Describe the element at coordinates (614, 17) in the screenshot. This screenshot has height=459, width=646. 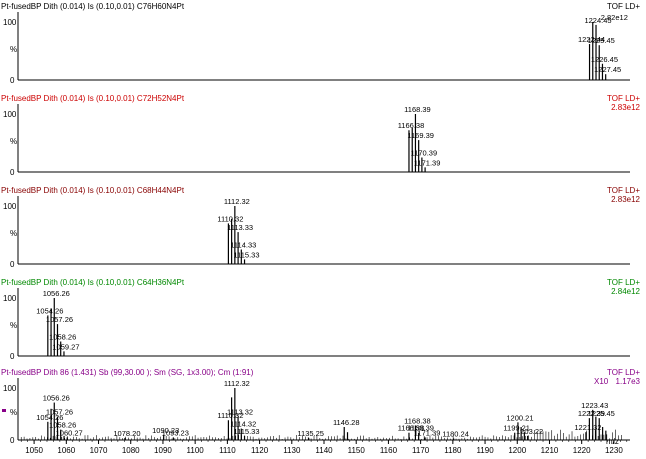
I see `peak-label: 2.82e12` at that location.